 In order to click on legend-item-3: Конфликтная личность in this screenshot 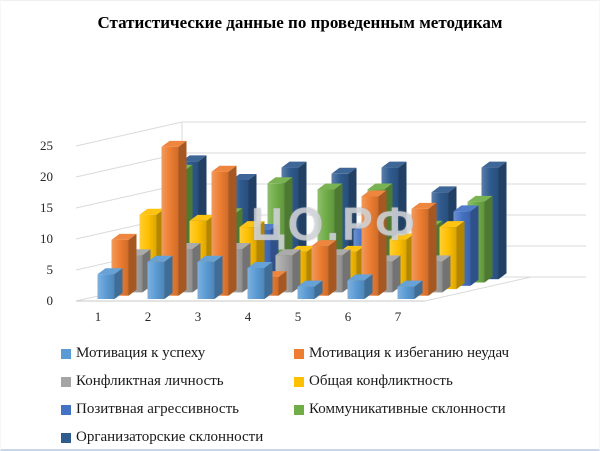, I will do `click(177, 381)`.